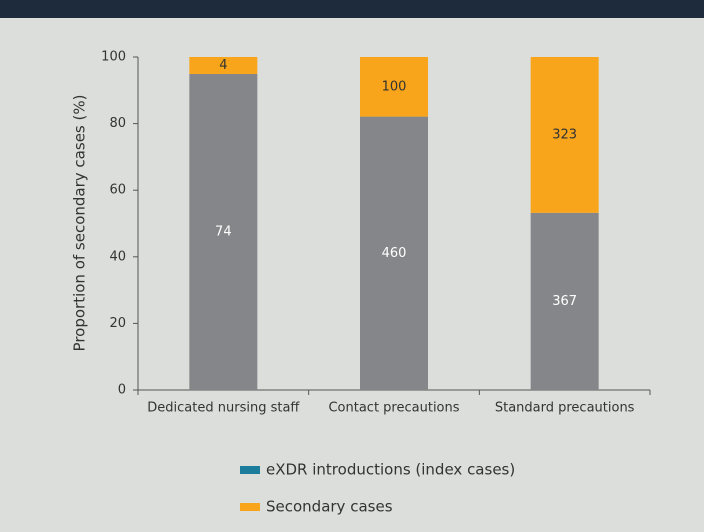 The image size is (704, 532). I want to click on x-tick-label: Dedicated nursing staff, so click(223, 408).